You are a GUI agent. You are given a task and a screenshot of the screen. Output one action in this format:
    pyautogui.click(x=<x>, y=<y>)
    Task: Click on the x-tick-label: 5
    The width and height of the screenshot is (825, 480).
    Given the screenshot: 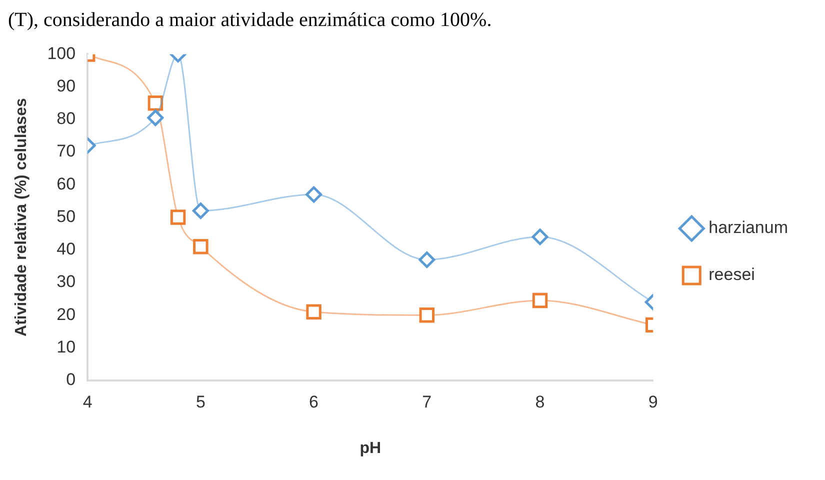 What is the action you would take?
    pyautogui.click(x=201, y=402)
    